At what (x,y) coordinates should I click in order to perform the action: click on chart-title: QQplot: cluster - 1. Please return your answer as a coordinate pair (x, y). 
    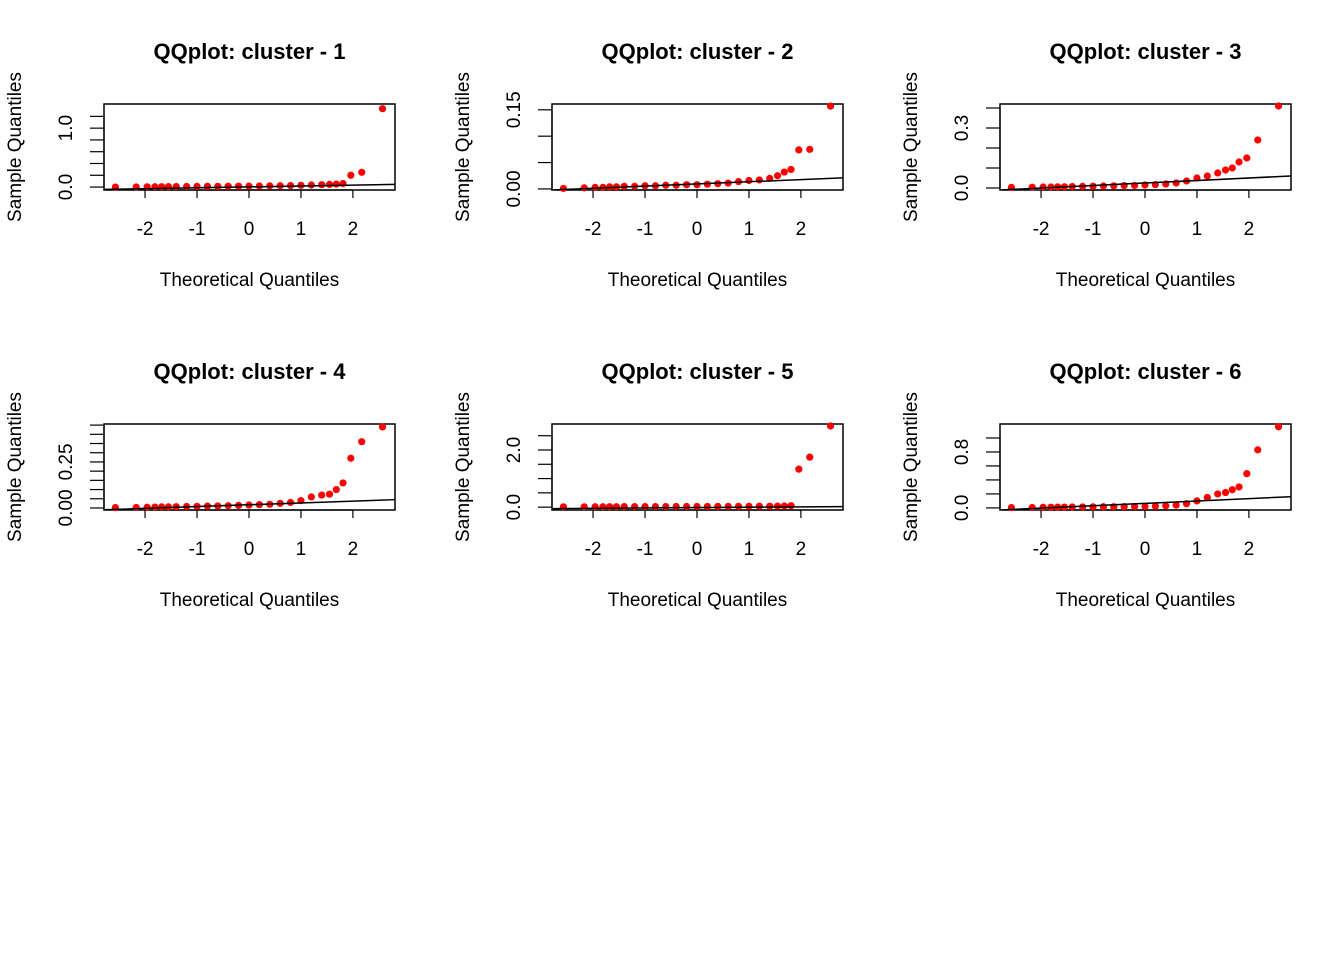
    Looking at the image, I should click on (250, 51).